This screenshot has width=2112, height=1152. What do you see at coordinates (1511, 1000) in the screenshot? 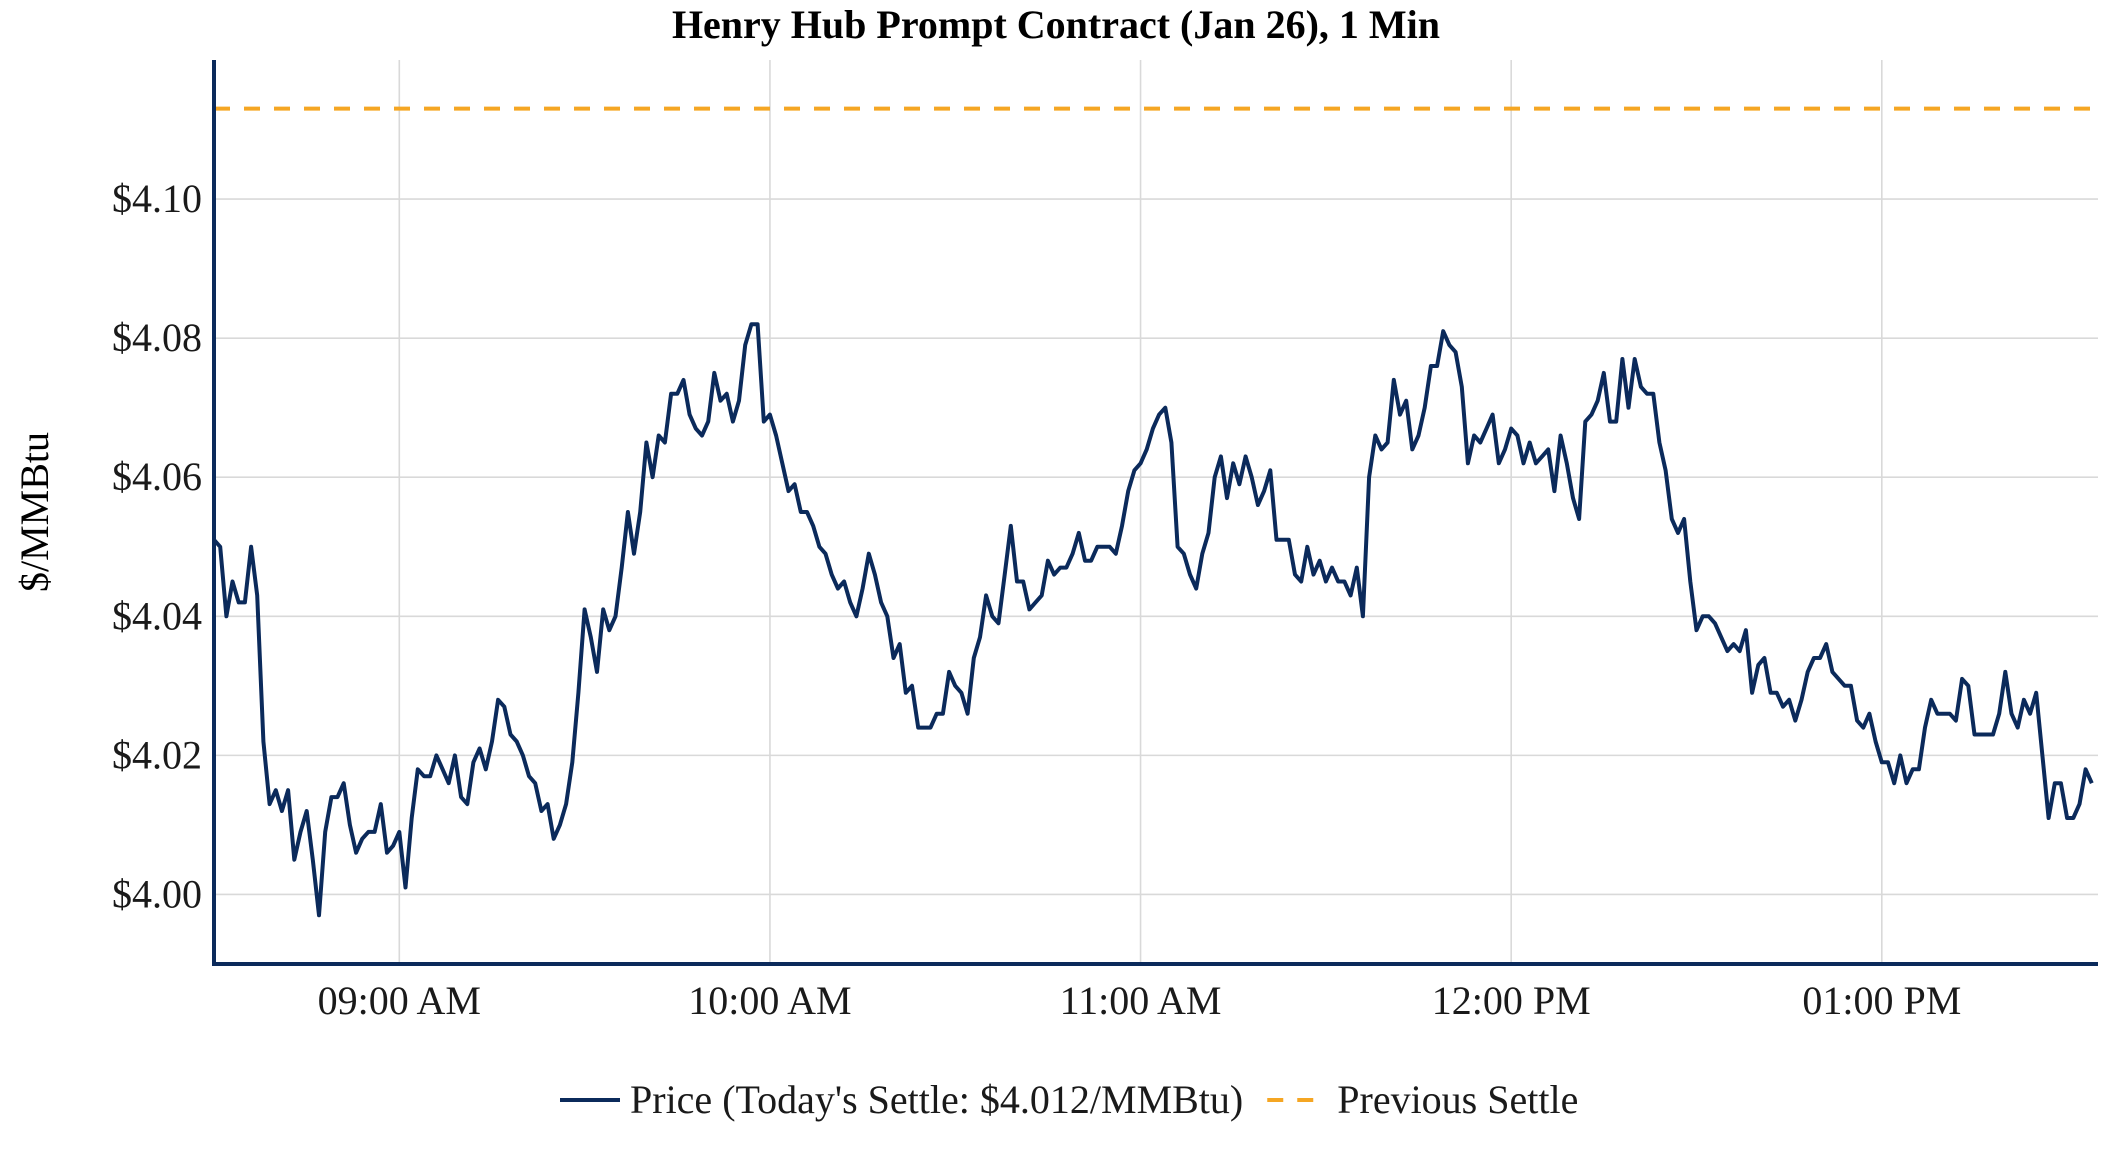
I see `x-tick-label: 12:00 PM` at bounding box center [1511, 1000].